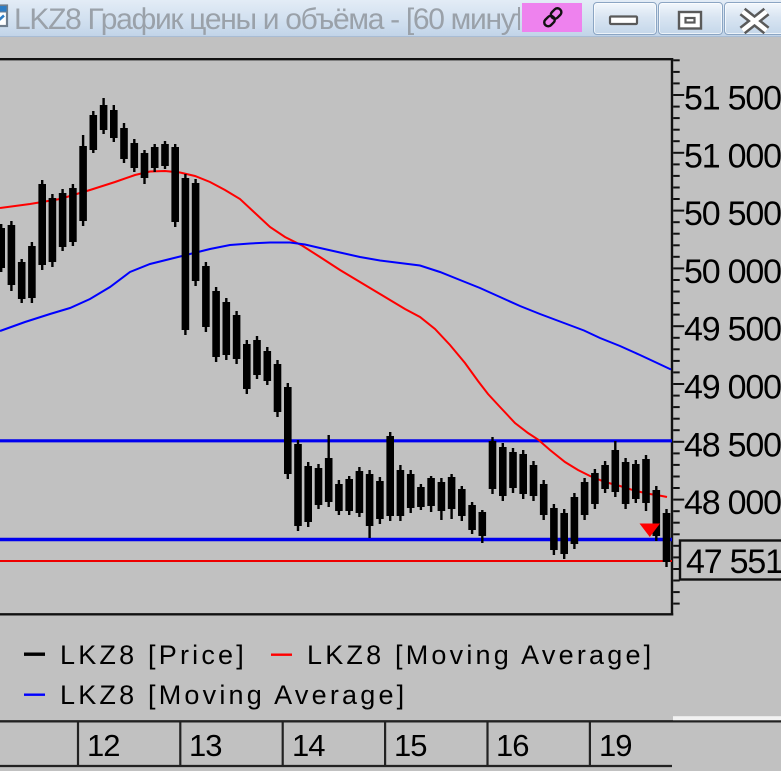  Describe the element at coordinates (732, 156) in the screenshot. I see `svg-text: 51 000` at that location.